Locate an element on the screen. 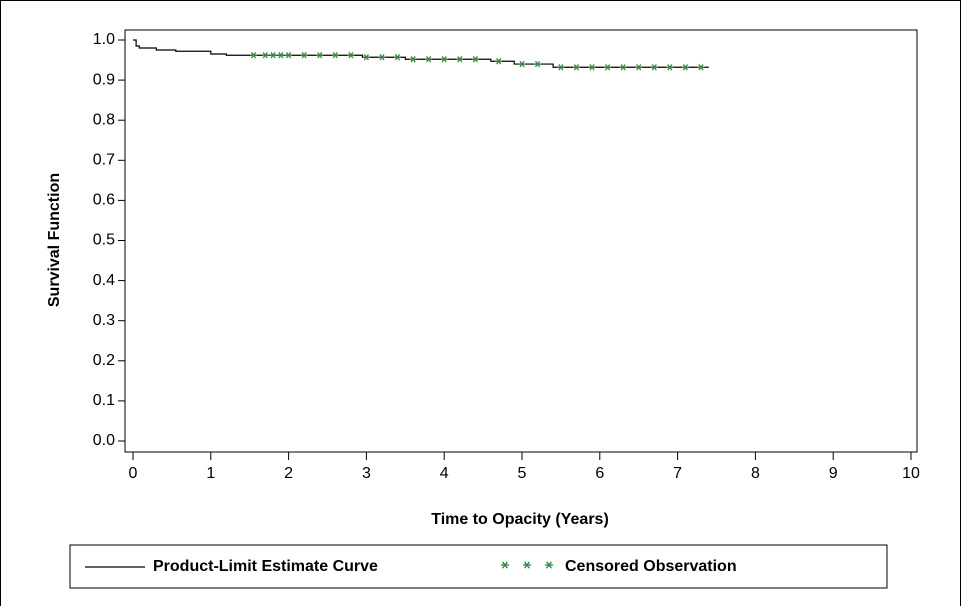 This screenshot has height=606, width=961. y-tick-label: 0.3 is located at coordinates (104, 320).